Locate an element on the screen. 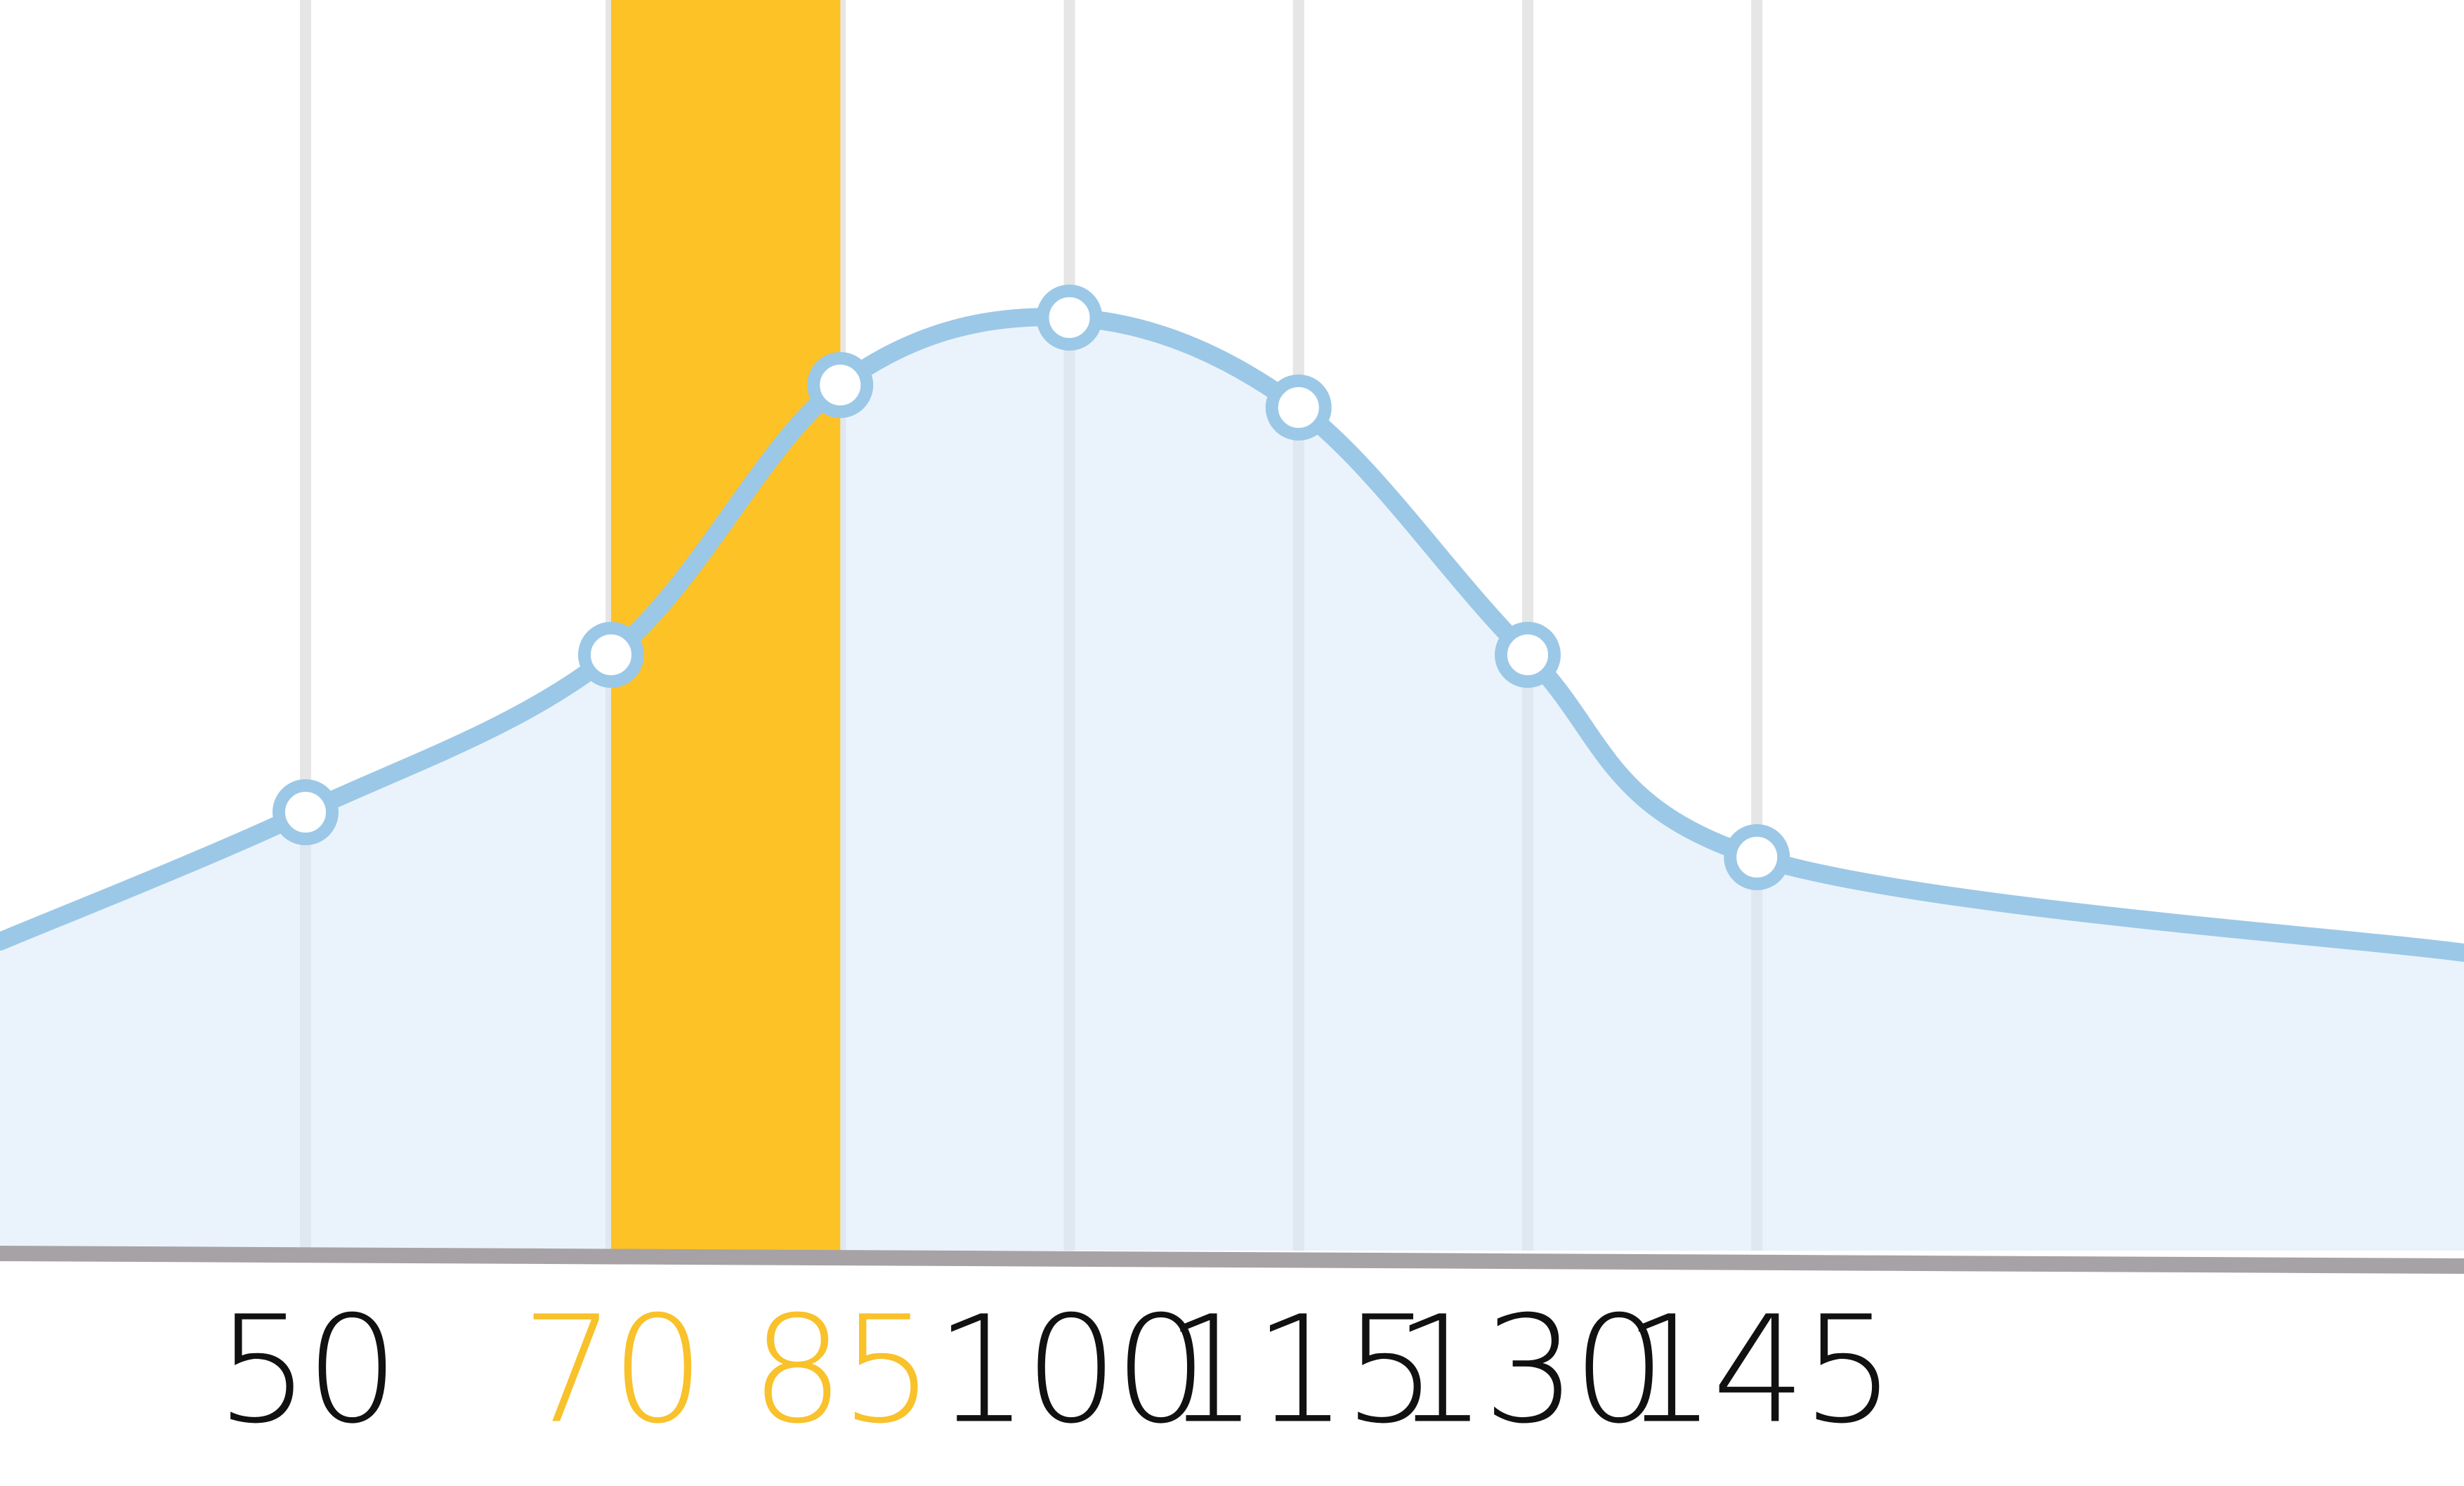 The height and width of the screenshot is (1486, 2464). x-tick-label: 70 is located at coordinates (610, 1370).